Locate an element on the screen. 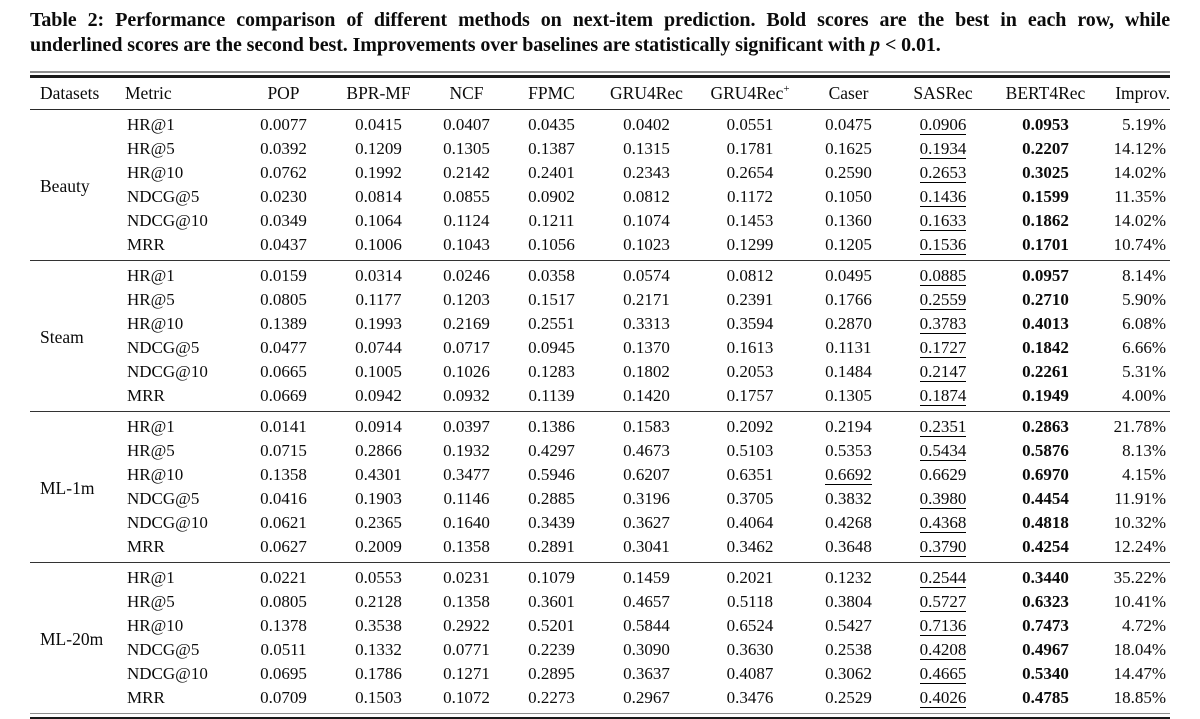 The width and height of the screenshot is (1200, 719). score-value-cell: 0.6692 is located at coordinates (848, 475).